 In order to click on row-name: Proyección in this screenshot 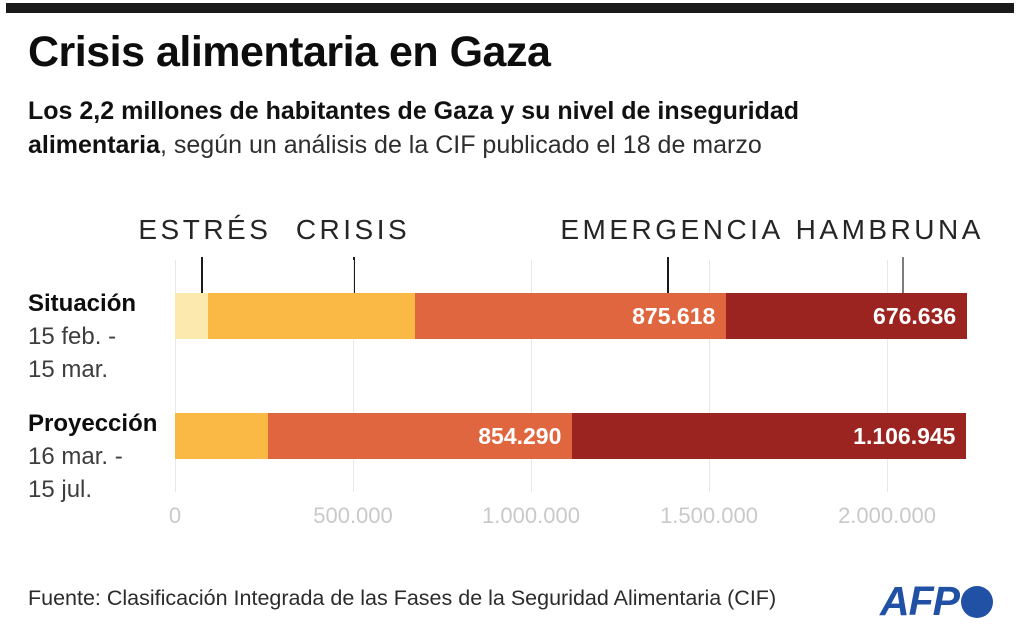, I will do `click(93, 423)`.